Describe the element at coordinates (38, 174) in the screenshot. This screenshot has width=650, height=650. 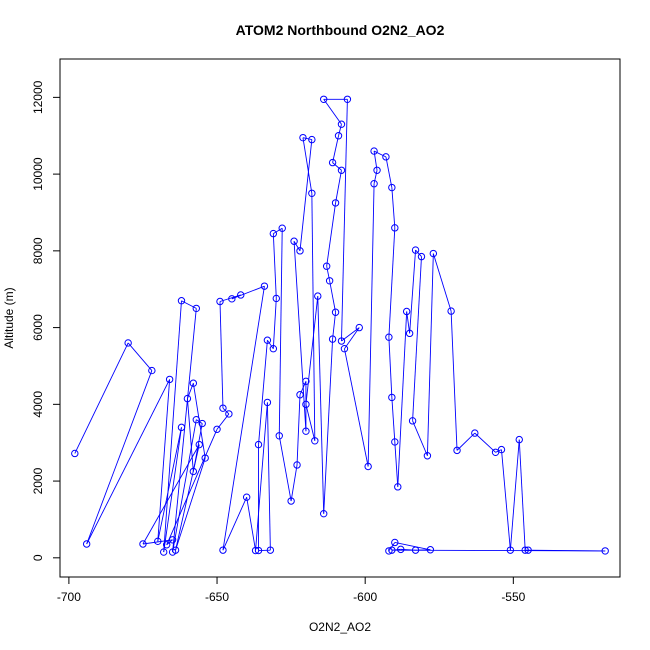
I see `y-tick-label: 10000` at that location.